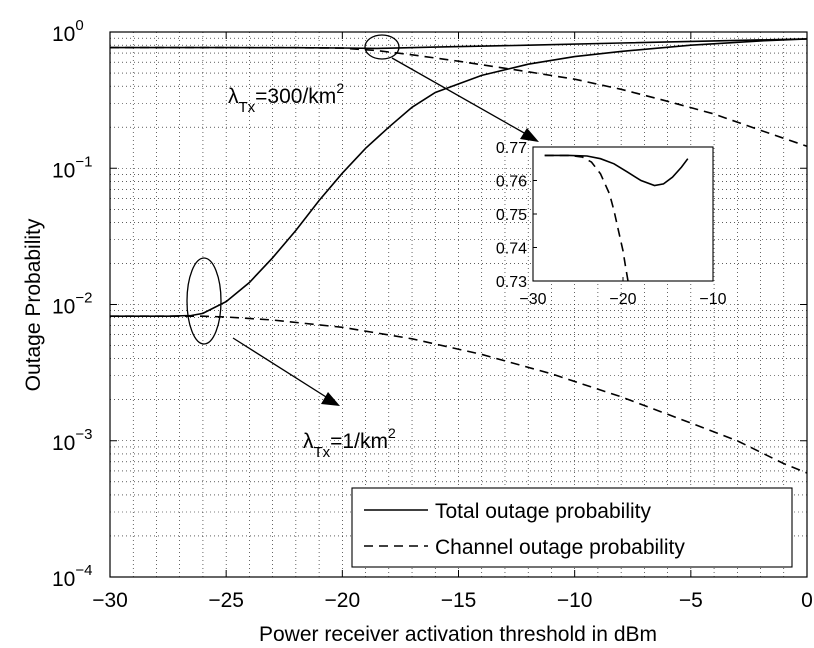  Describe the element at coordinates (575, 600) in the screenshot. I see `x-tick-label: −10` at that location.